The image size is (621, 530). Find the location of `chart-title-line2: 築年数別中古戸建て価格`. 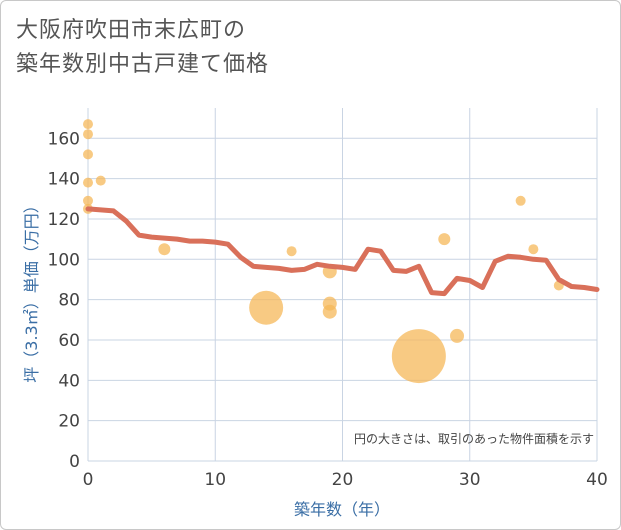

chart-title-line2: 築年数別中古戸建て価格 is located at coordinates (143, 64).